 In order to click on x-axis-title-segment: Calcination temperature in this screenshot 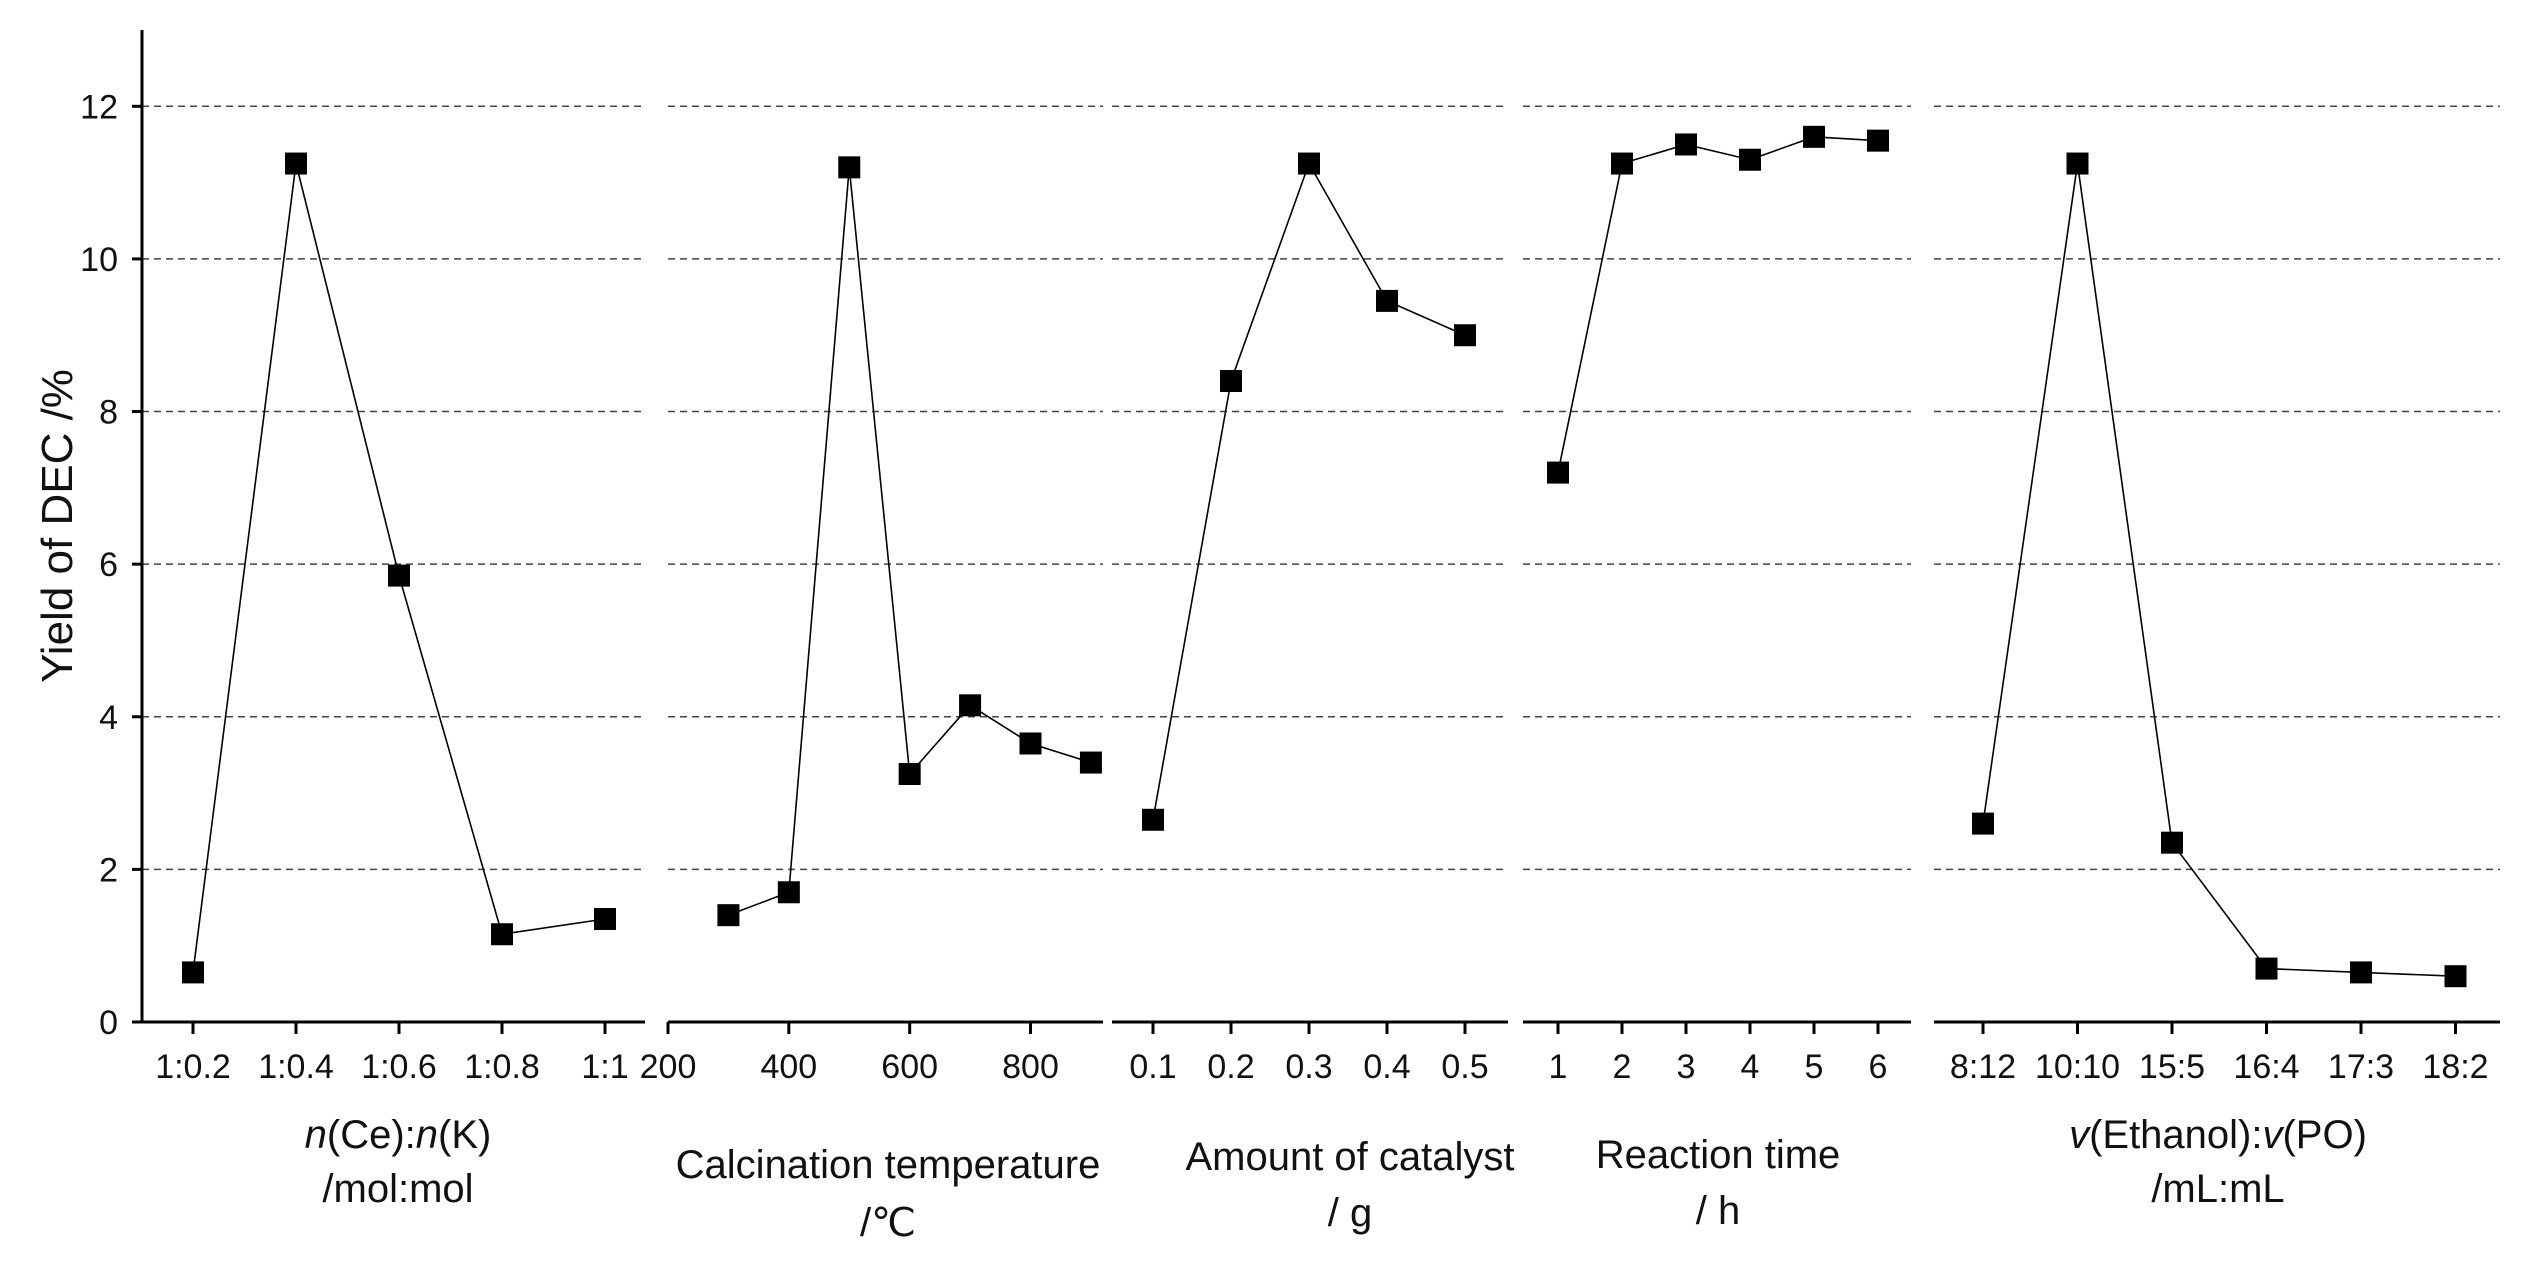, I will do `click(888, 1165)`.